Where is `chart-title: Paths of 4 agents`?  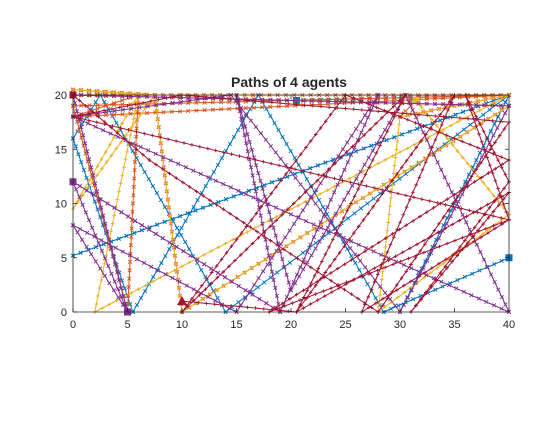
chart-title: Paths of 4 agents is located at coordinates (289, 82).